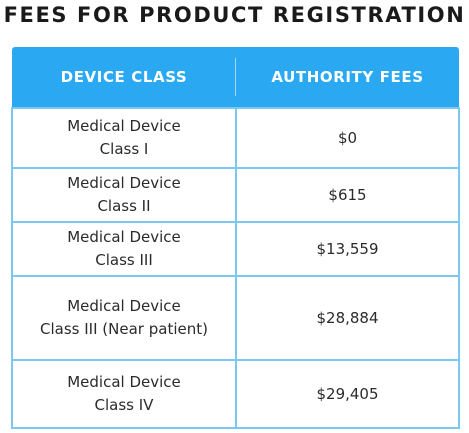  I want to click on table-row: Medical Device Class III $13,559, so click(235, 249).